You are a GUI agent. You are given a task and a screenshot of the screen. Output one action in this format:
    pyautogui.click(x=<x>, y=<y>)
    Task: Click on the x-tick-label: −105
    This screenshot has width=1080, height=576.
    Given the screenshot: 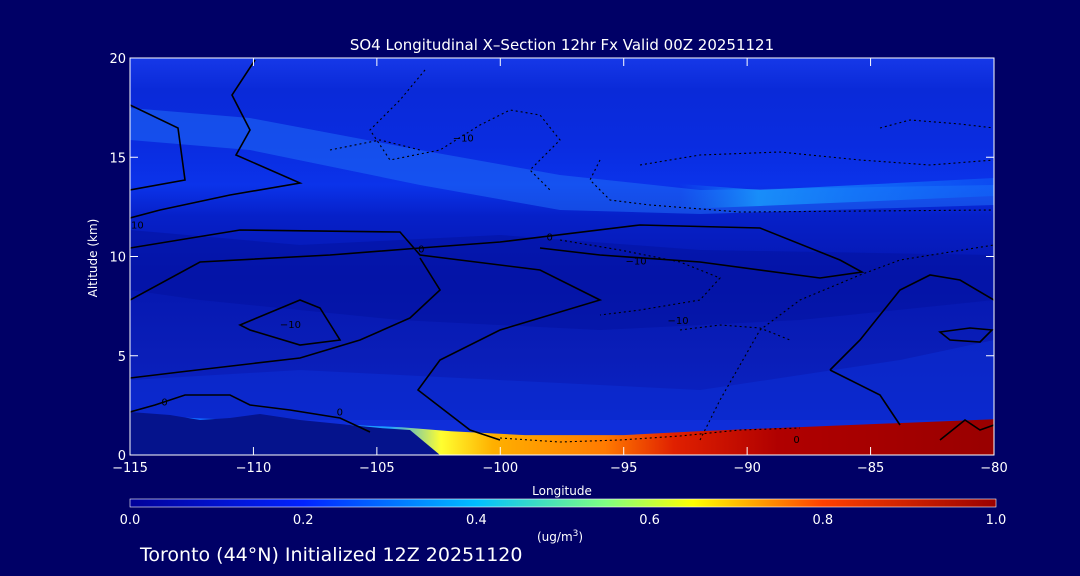 What is the action you would take?
    pyautogui.click(x=377, y=468)
    